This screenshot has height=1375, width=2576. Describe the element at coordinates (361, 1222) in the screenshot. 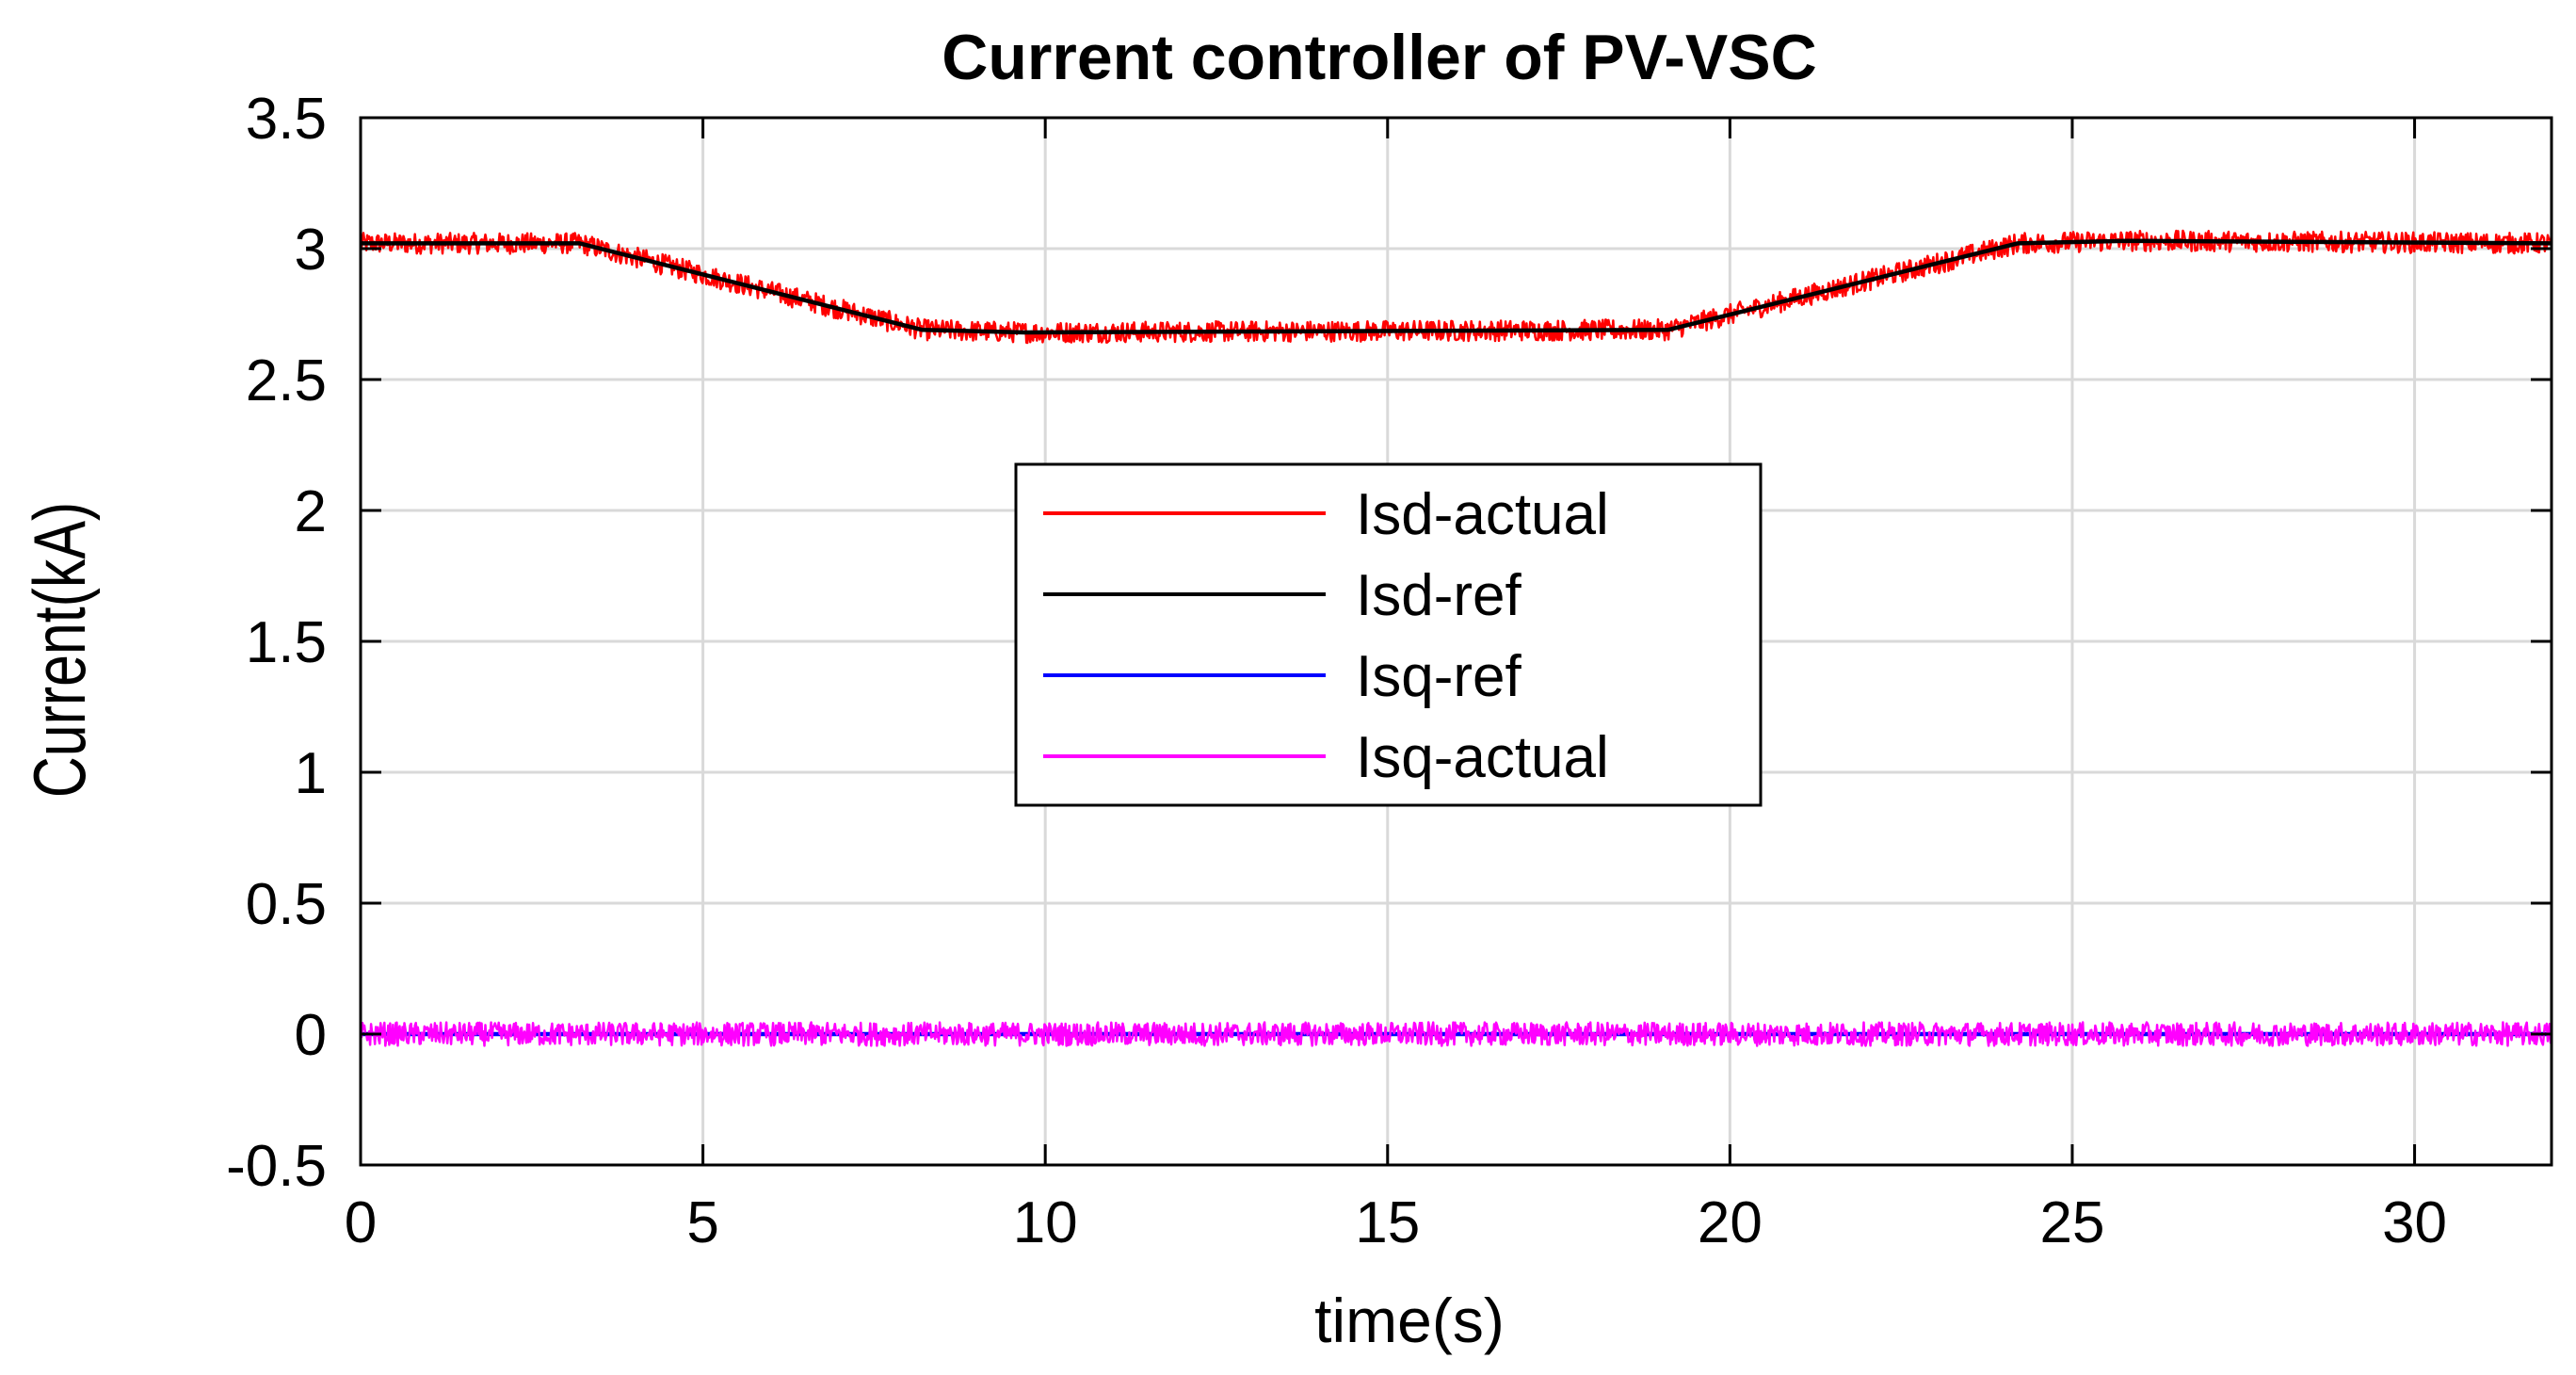

I see `x-tick-label: 0` at that location.